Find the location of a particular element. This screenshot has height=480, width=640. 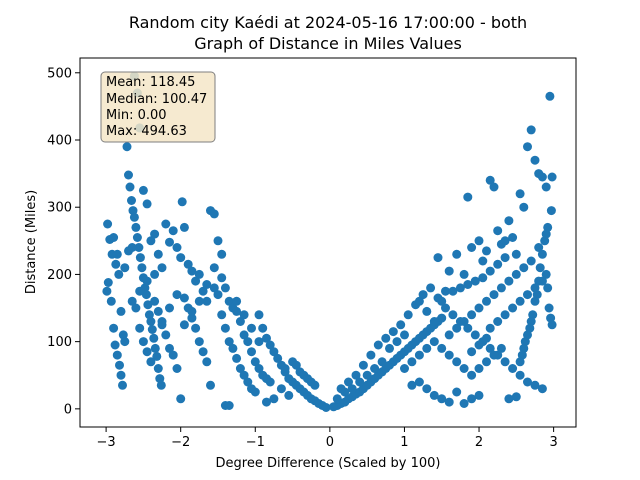

x-tick-label: −1 is located at coordinates (255, 442).